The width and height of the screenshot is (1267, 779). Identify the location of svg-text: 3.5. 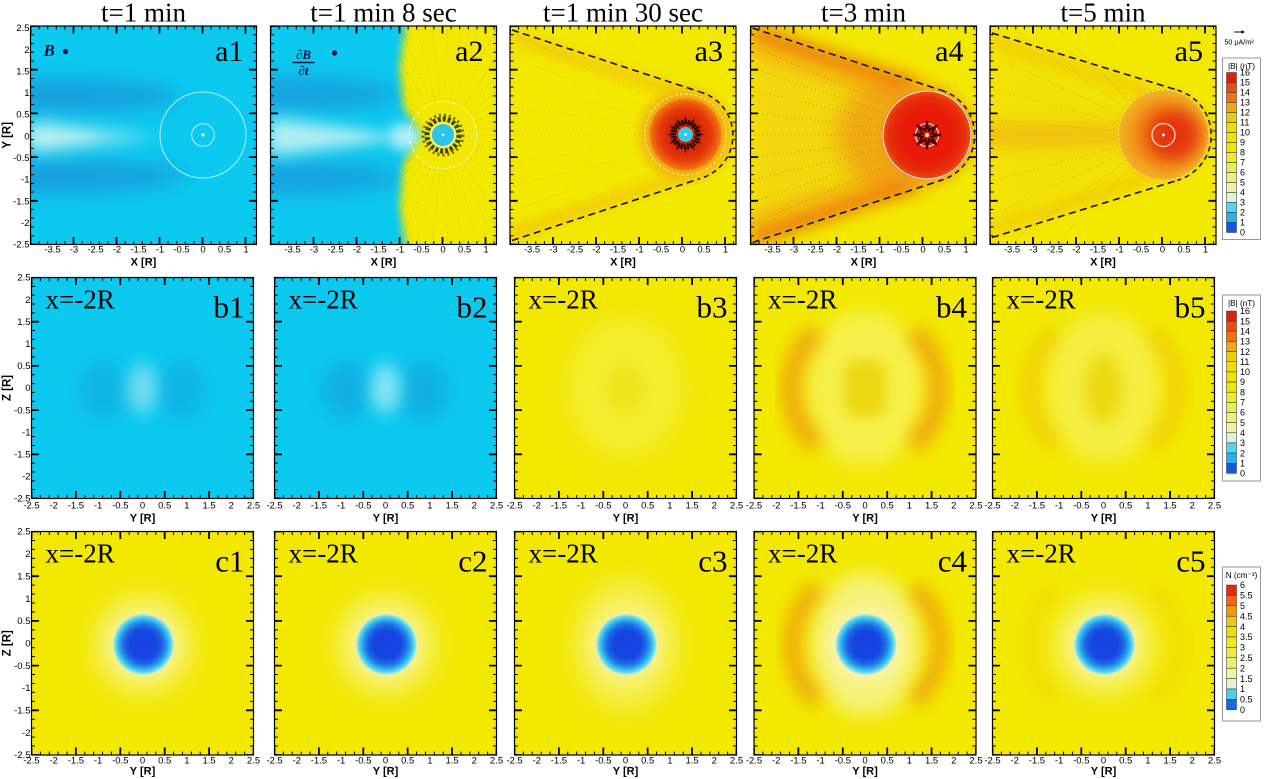
(1246, 637).